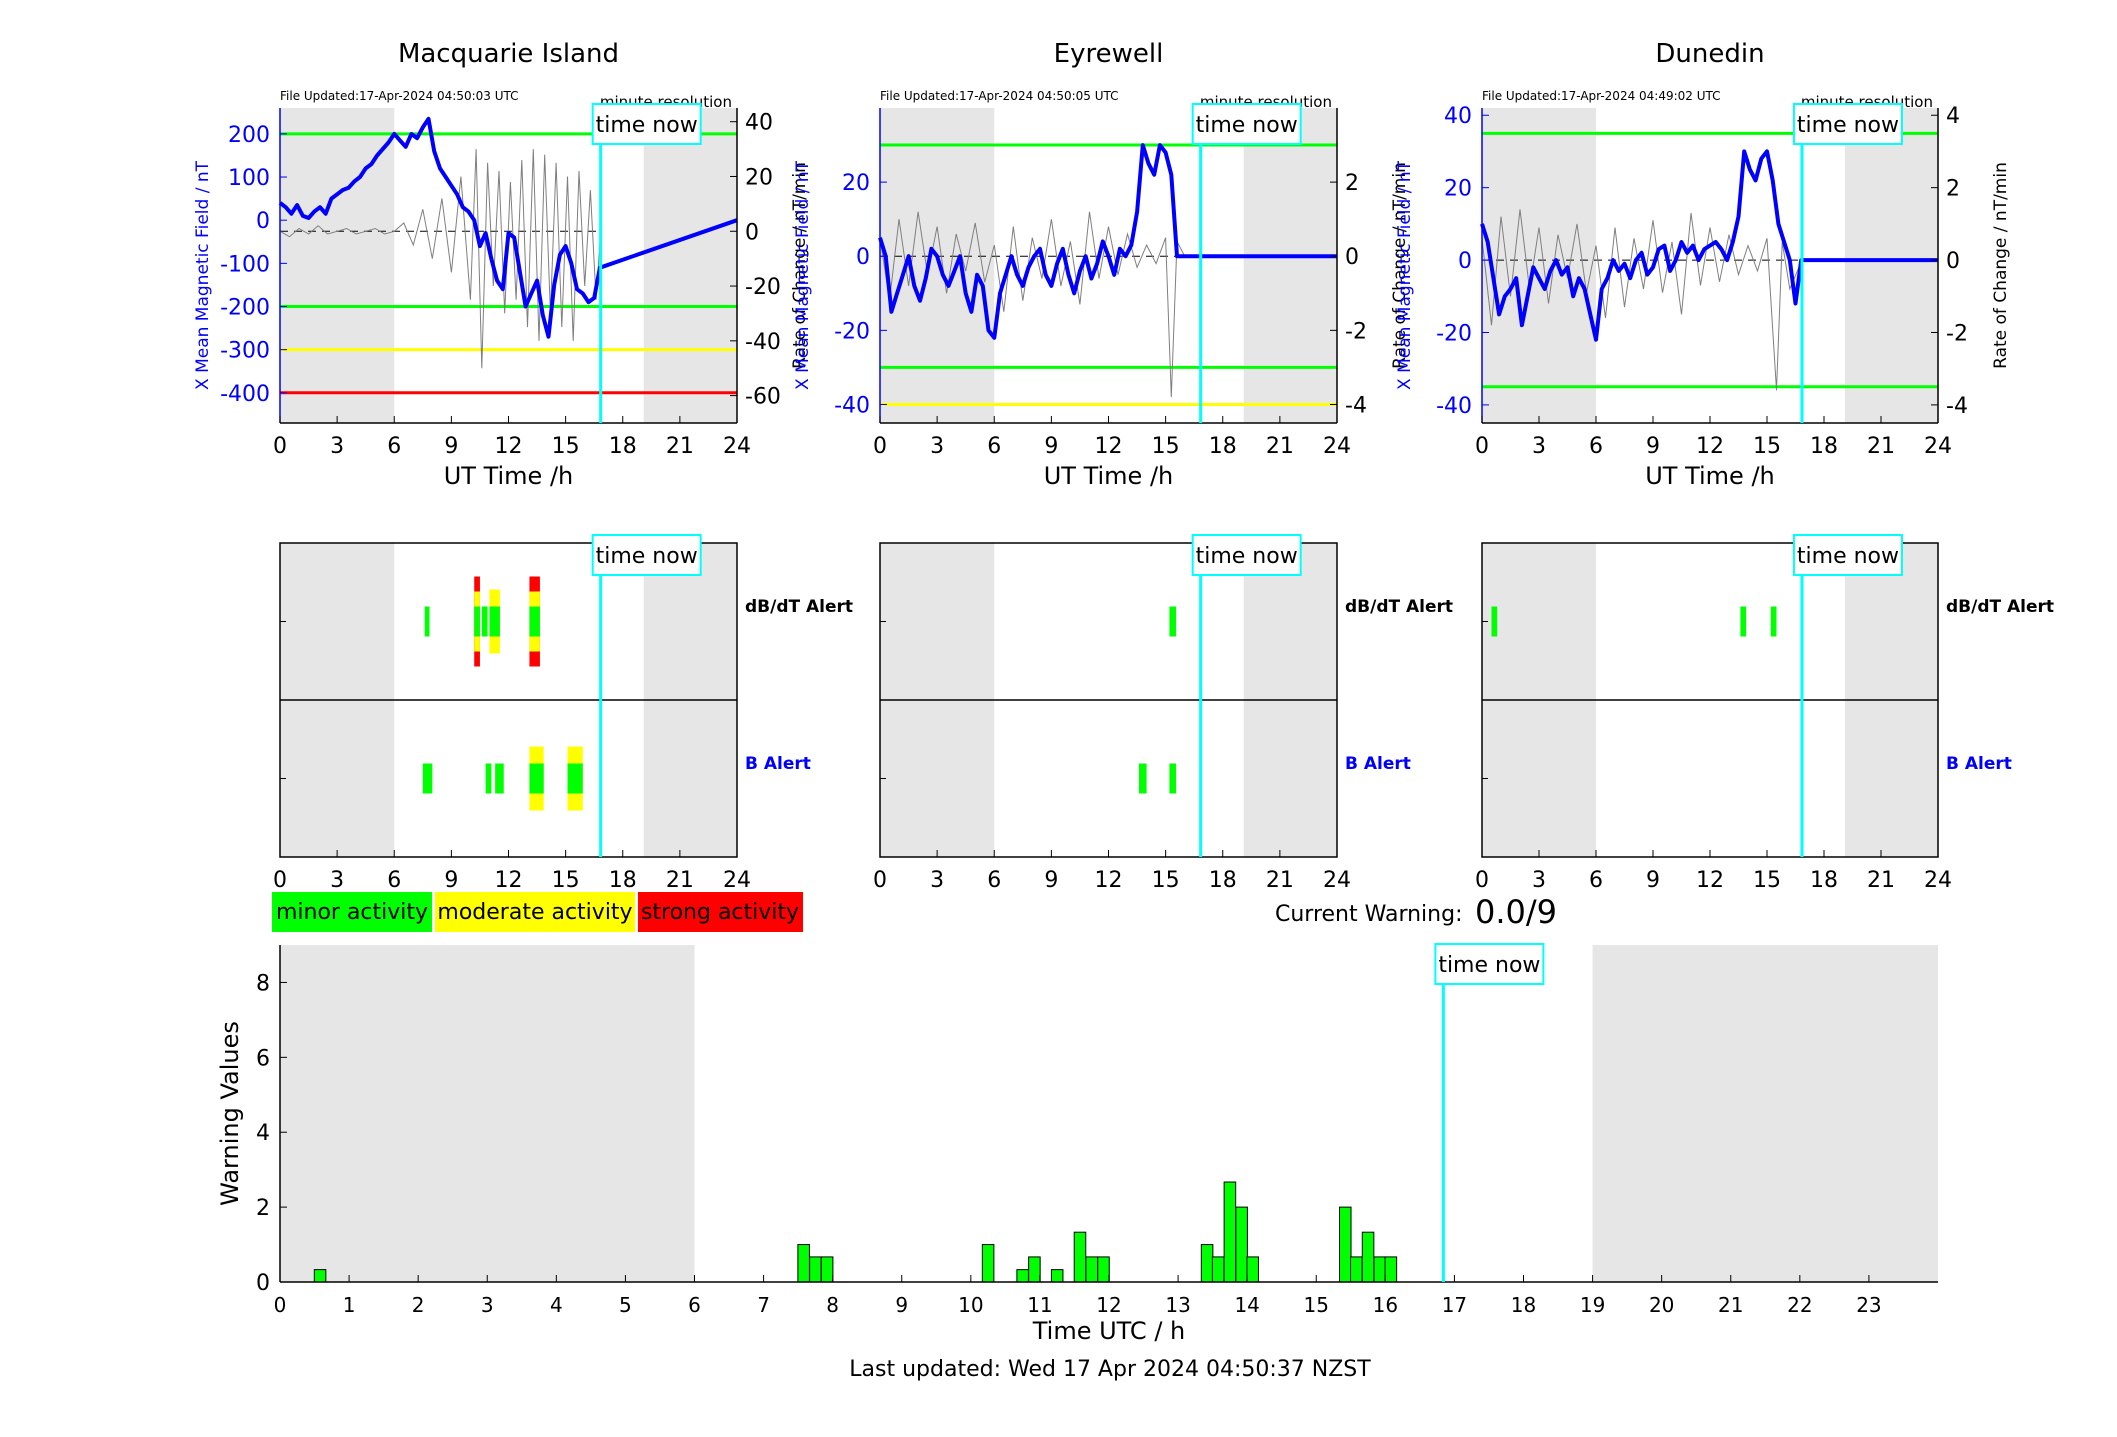 This screenshot has width=2117, height=1437. Describe the element at coordinates (1399, 607) in the screenshot. I see `dbdt-alert-label: dB/dT Alert` at that location.